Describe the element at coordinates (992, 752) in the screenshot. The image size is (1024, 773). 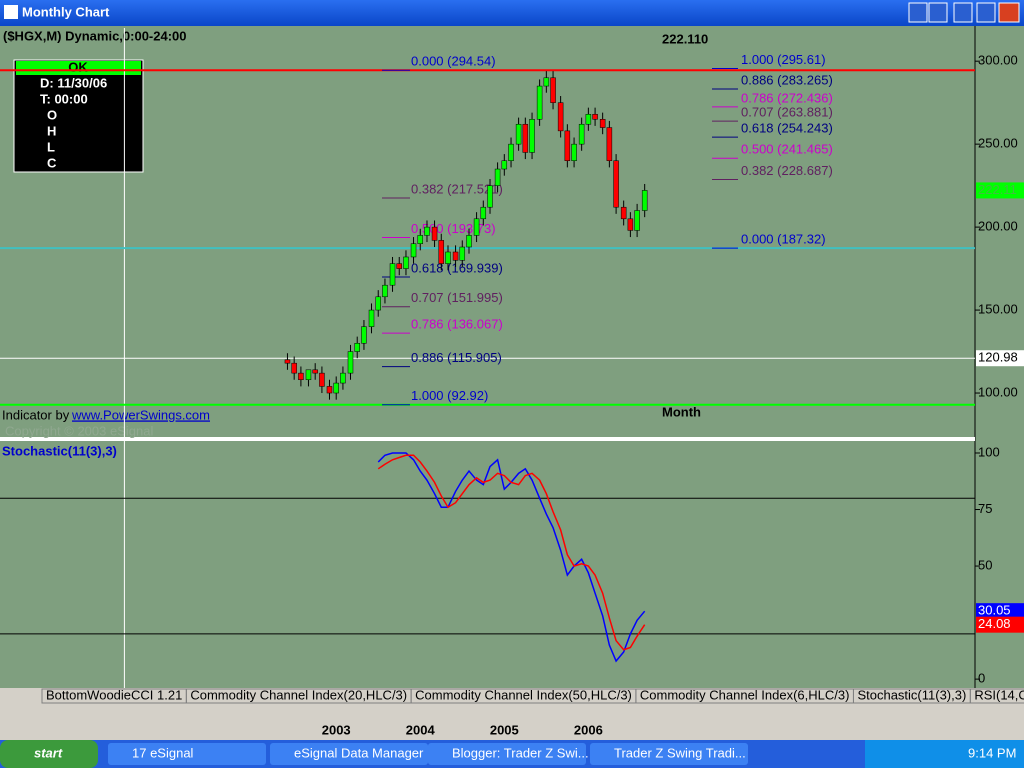
I see `clock: 9:14 PM` at that location.